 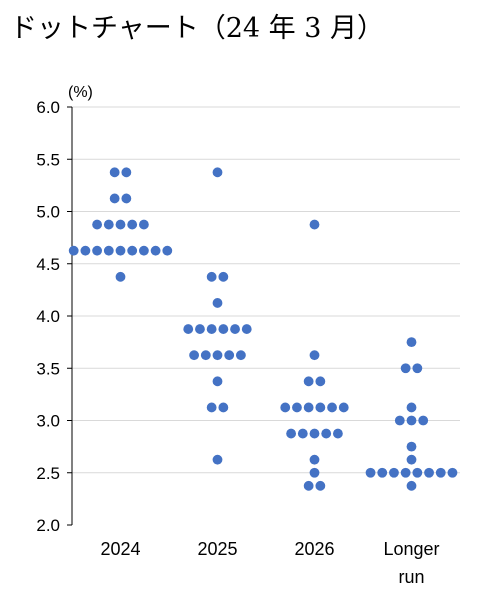 What do you see at coordinates (80, 92) in the screenshot?
I see `y-axis-unit-label: (%)` at bounding box center [80, 92].